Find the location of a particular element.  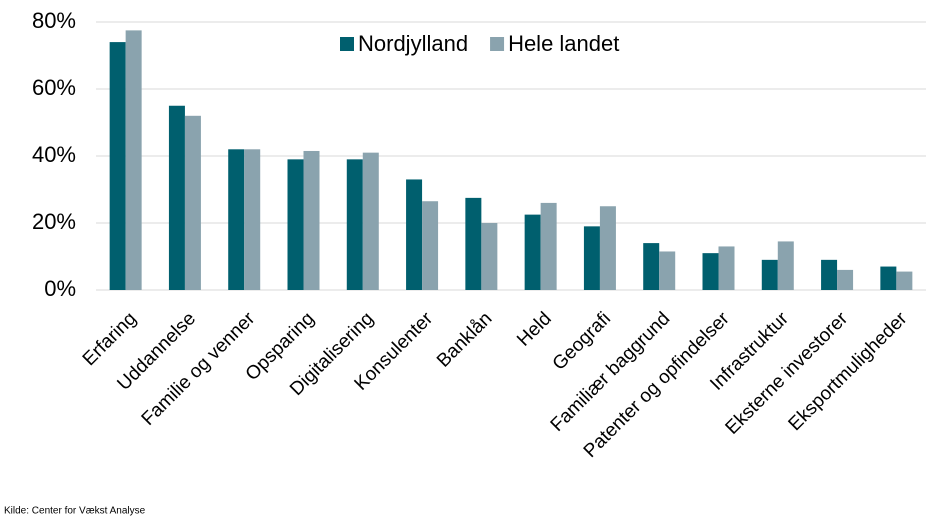

y-tick-label: 60% is located at coordinates (54, 87).